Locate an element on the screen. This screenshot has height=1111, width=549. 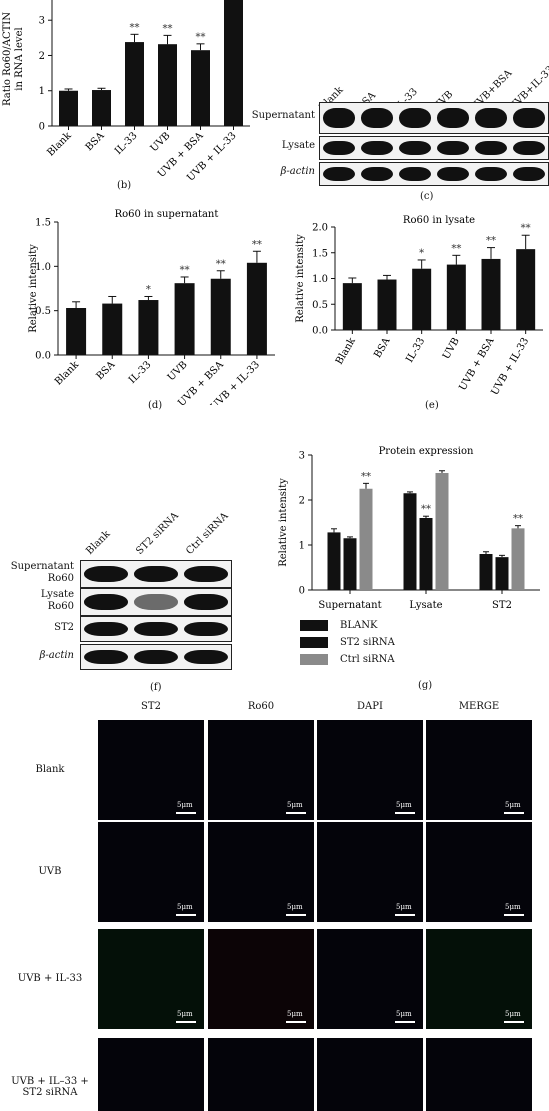
legend-item: Ctrl siRNA is located at coordinates (347, 659).